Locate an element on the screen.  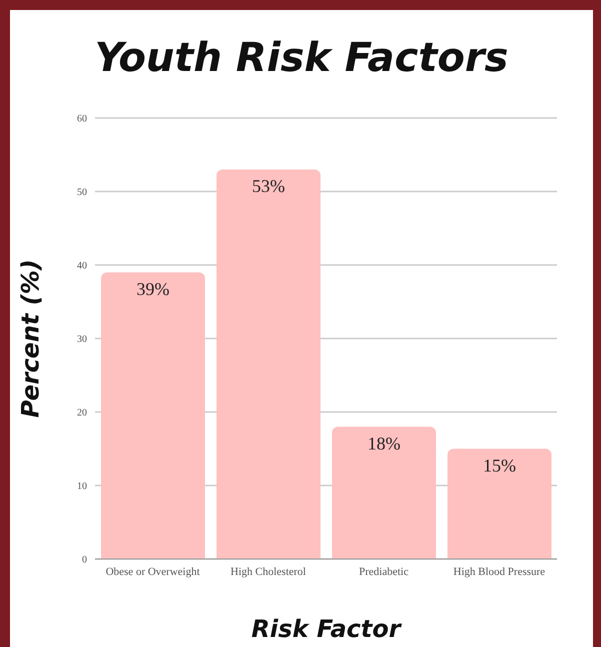
data-label: 39% is located at coordinates (153, 289).